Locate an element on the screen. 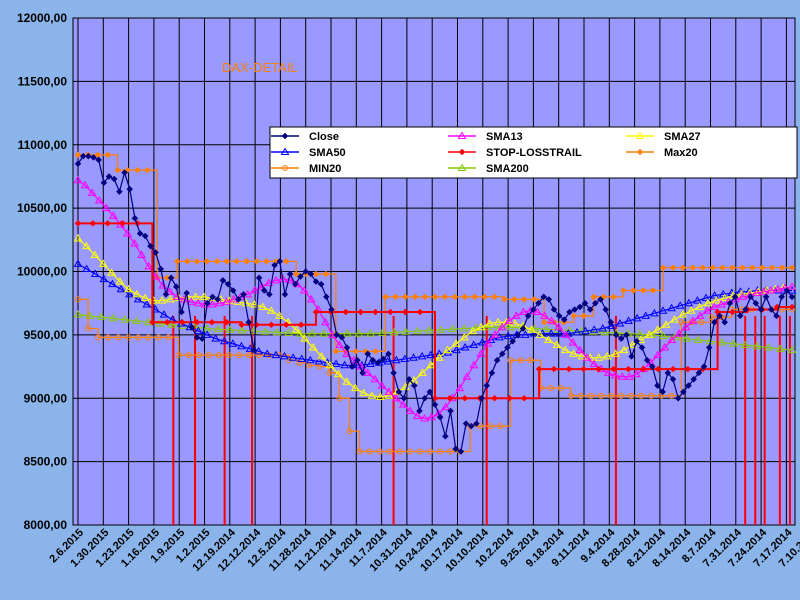 This screenshot has width=800, height=600. y-tick-label: 11500,00 is located at coordinates (43, 81).